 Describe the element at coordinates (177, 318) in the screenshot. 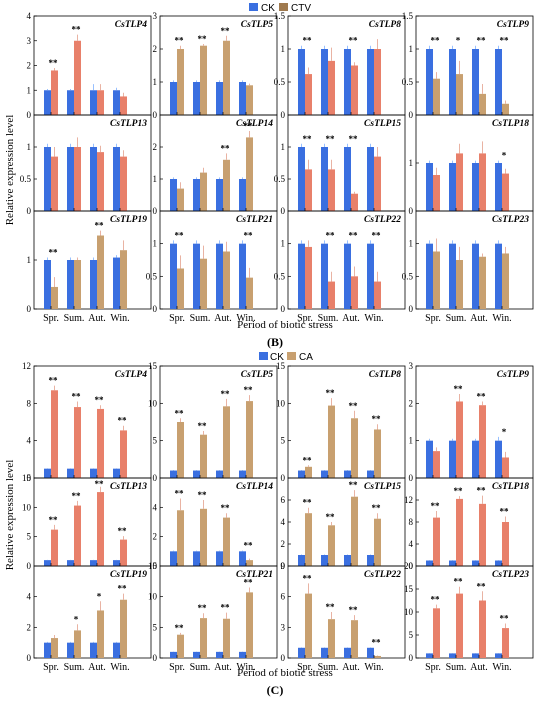

I see `x-tick-label: Spr.` at that location.